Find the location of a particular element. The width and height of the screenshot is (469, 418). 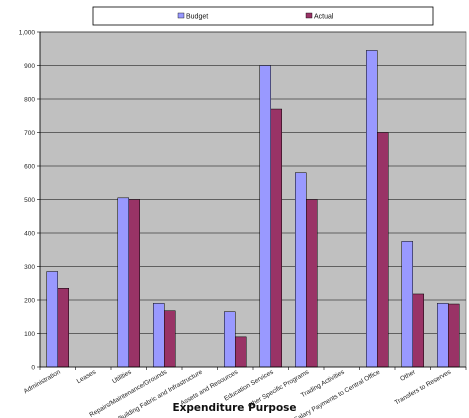

x-tick-label: Utilities is located at coordinates (122, 376).